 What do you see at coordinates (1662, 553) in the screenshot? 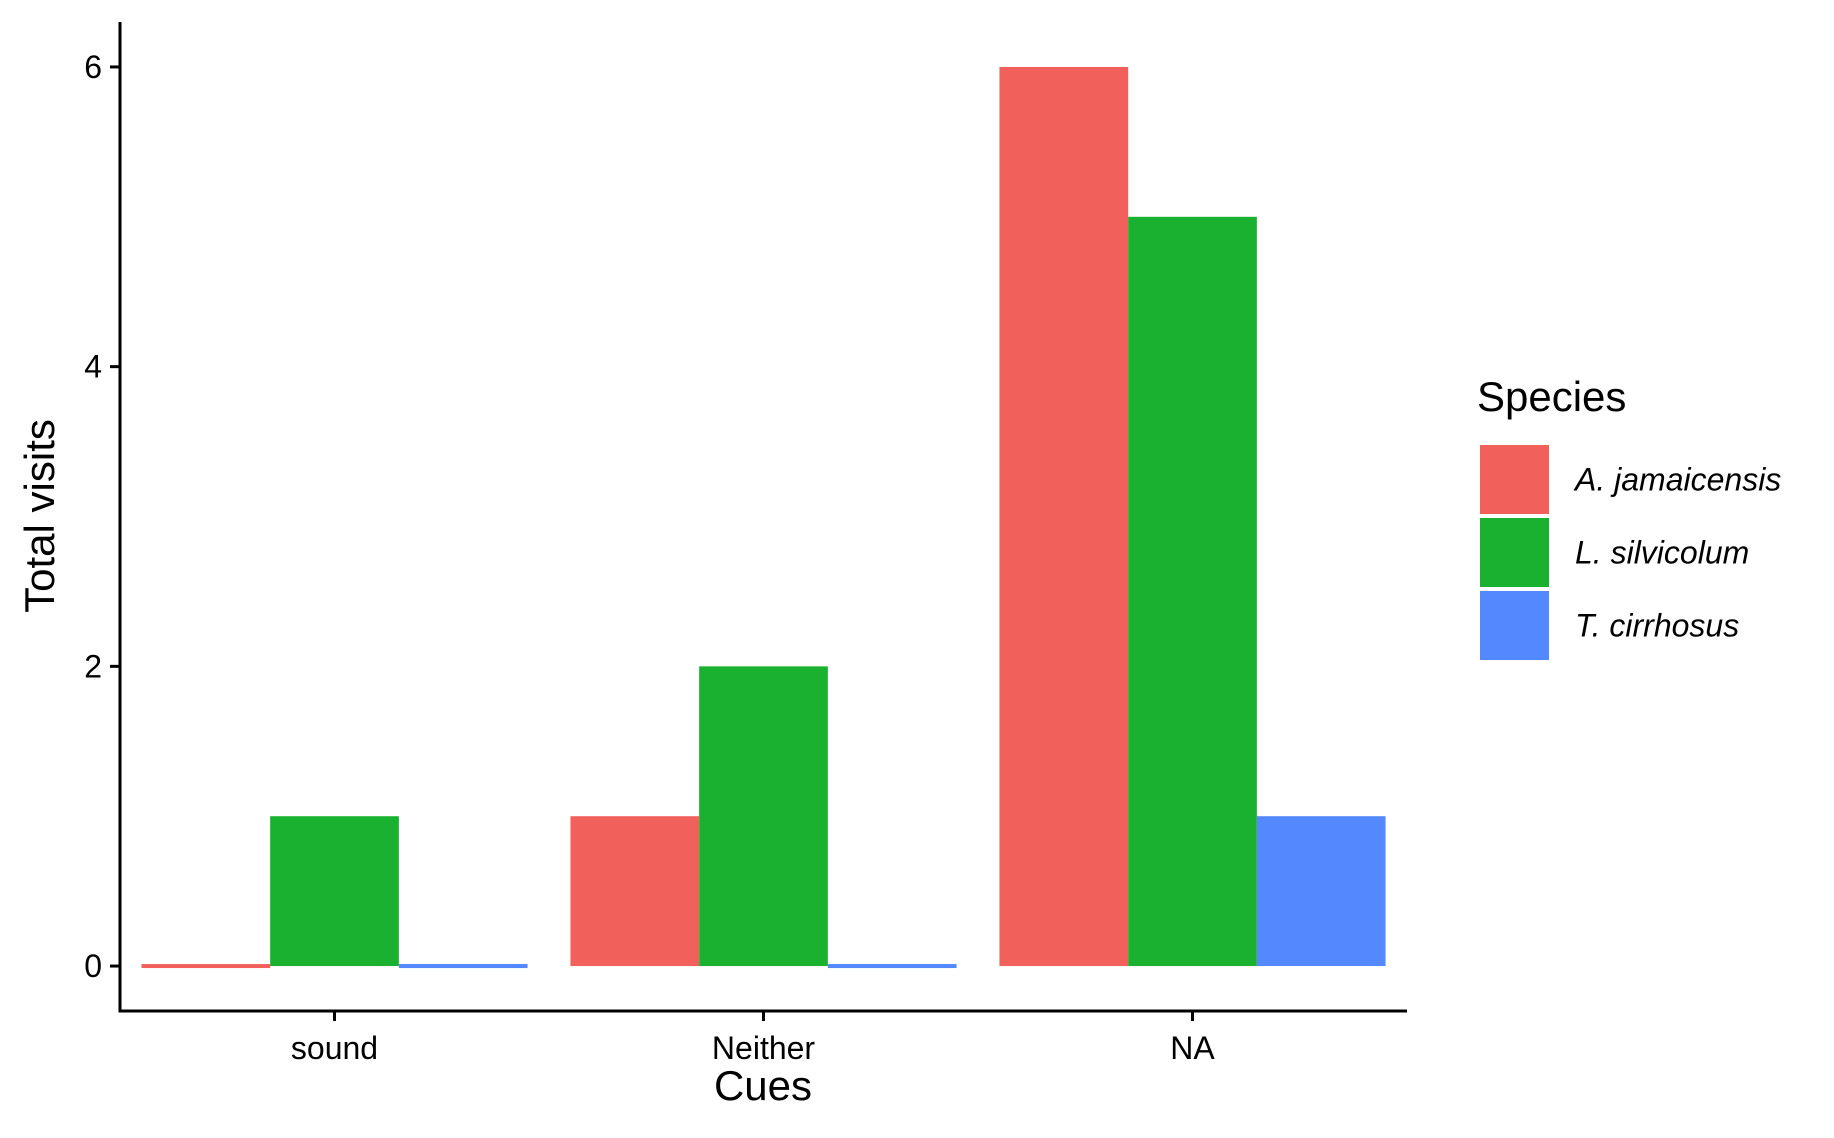
I see `legend-label-1: L. silvicolum` at bounding box center [1662, 553].